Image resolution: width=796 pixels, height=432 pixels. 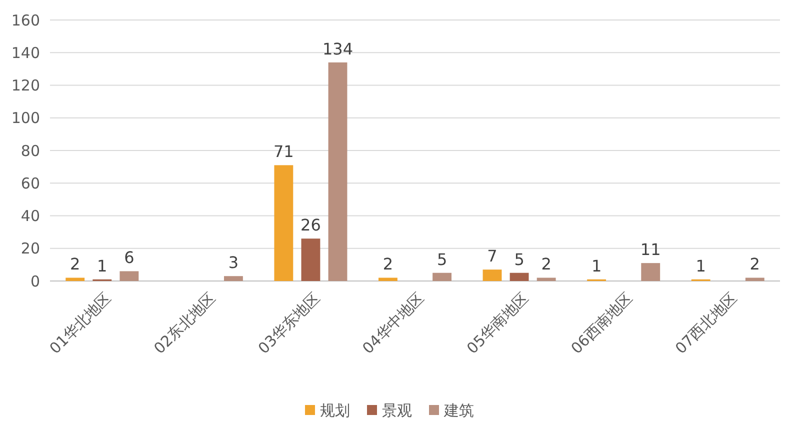 What do you see at coordinates (233, 262) in the screenshot?
I see `data-label: 3` at bounding box center [233, 262].